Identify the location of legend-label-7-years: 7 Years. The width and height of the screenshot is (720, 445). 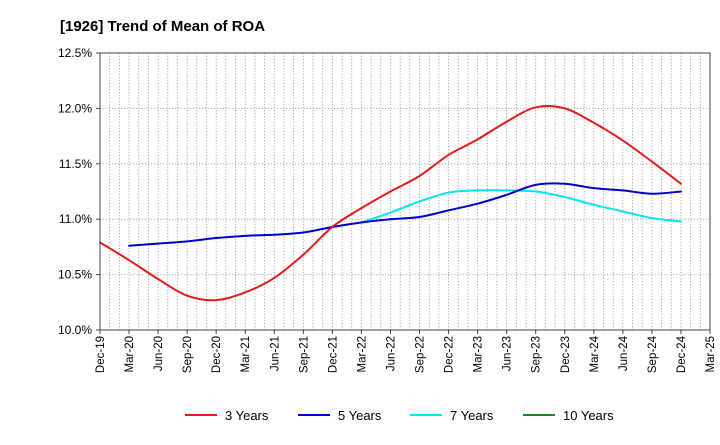
(472, 415).